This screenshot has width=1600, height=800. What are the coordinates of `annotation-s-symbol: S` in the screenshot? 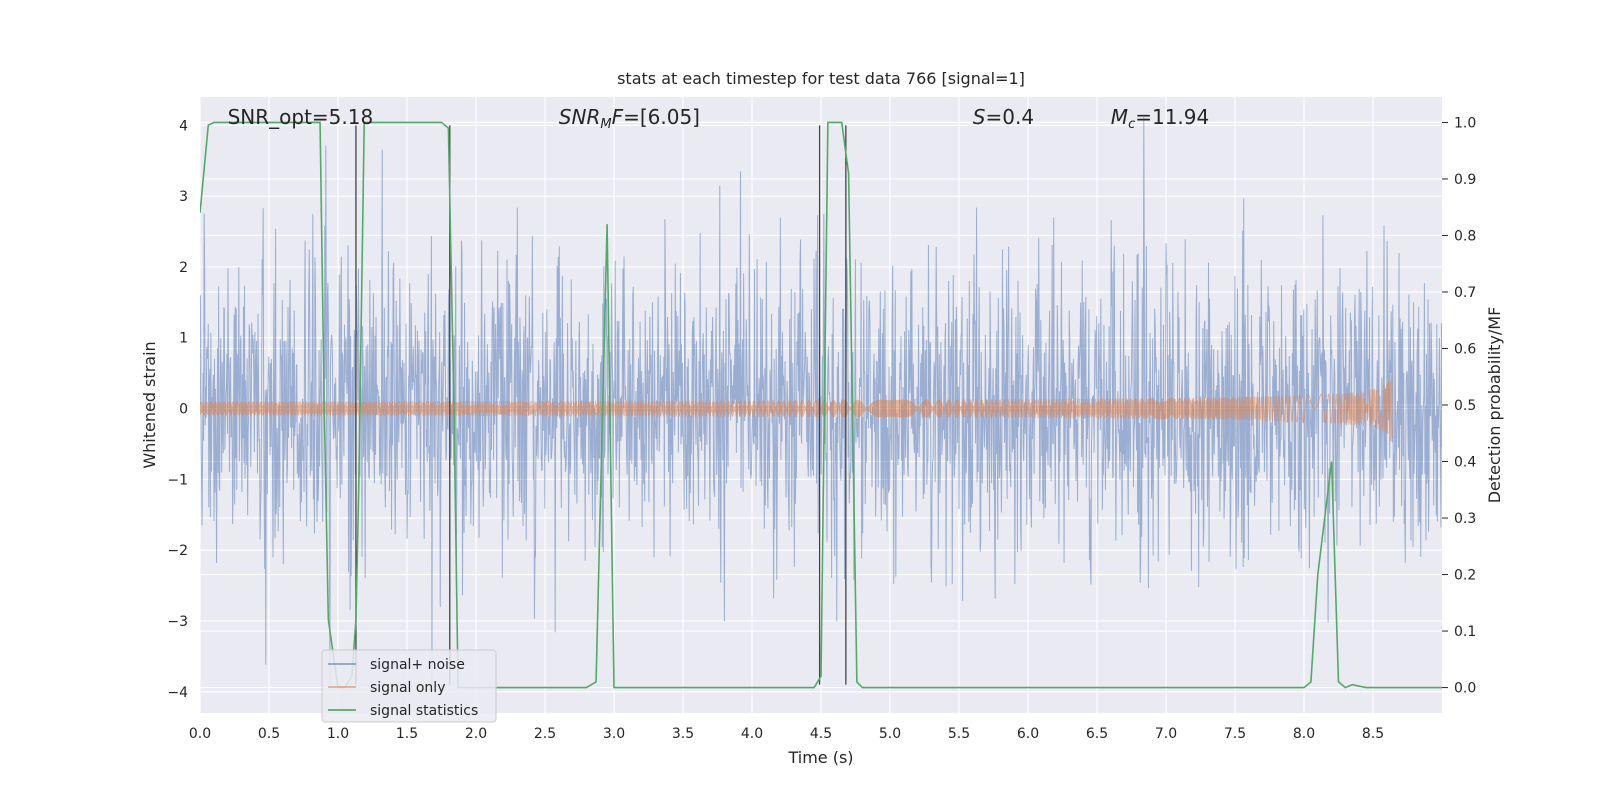 It's located at (979, 117).